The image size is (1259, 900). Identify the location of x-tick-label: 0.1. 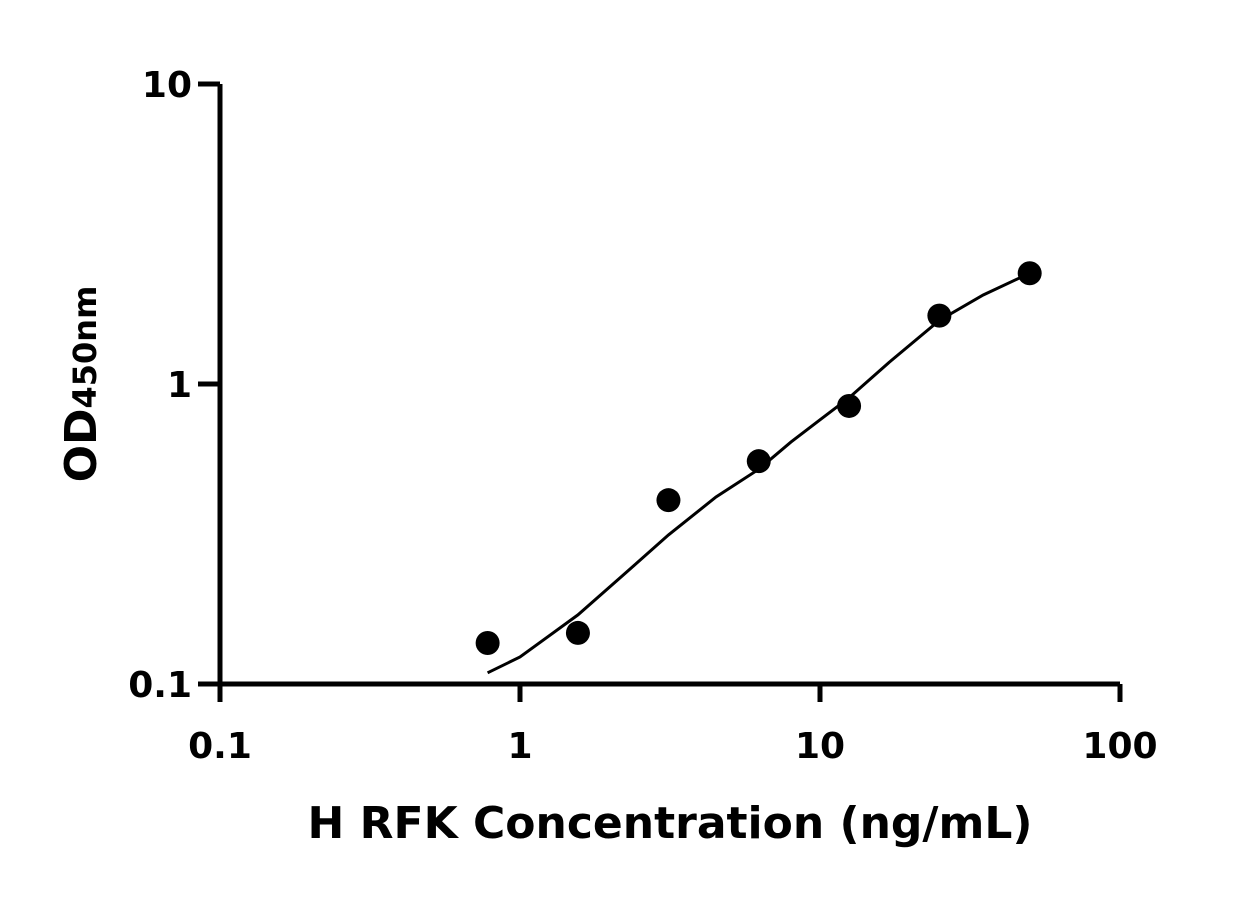
(220, 746).